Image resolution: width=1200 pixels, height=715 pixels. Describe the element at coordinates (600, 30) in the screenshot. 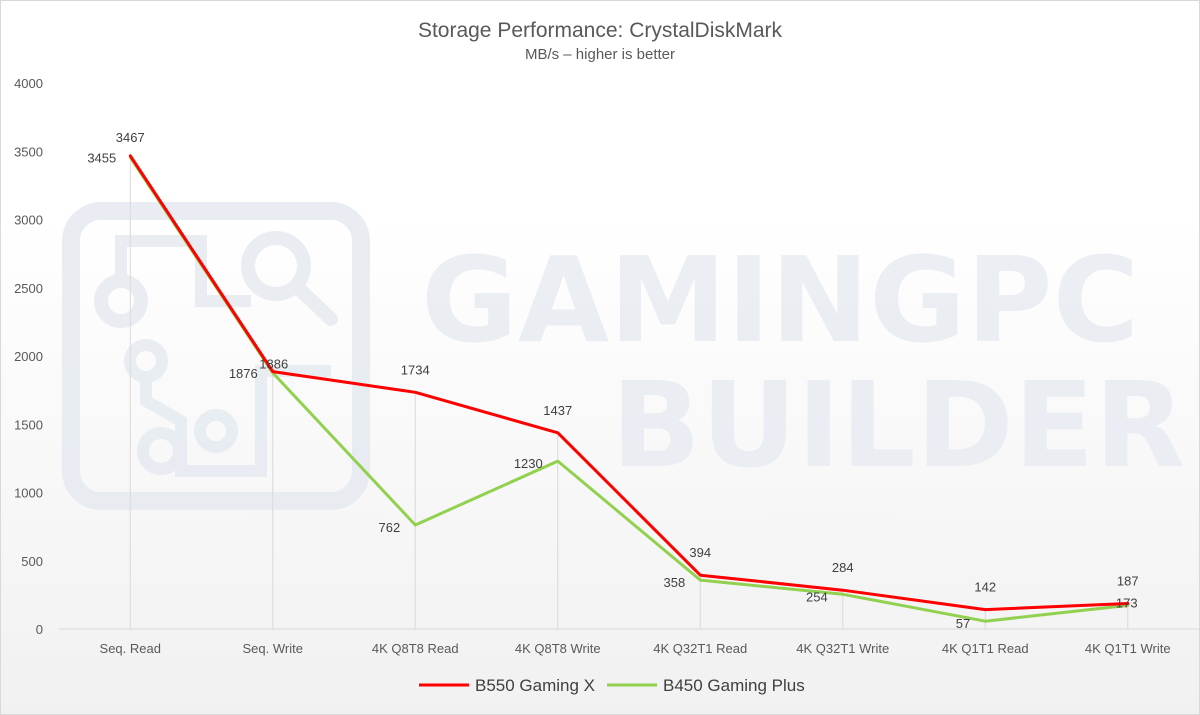

I see `chart-title: Storage Performance: CrystalDiskMark` at that location.